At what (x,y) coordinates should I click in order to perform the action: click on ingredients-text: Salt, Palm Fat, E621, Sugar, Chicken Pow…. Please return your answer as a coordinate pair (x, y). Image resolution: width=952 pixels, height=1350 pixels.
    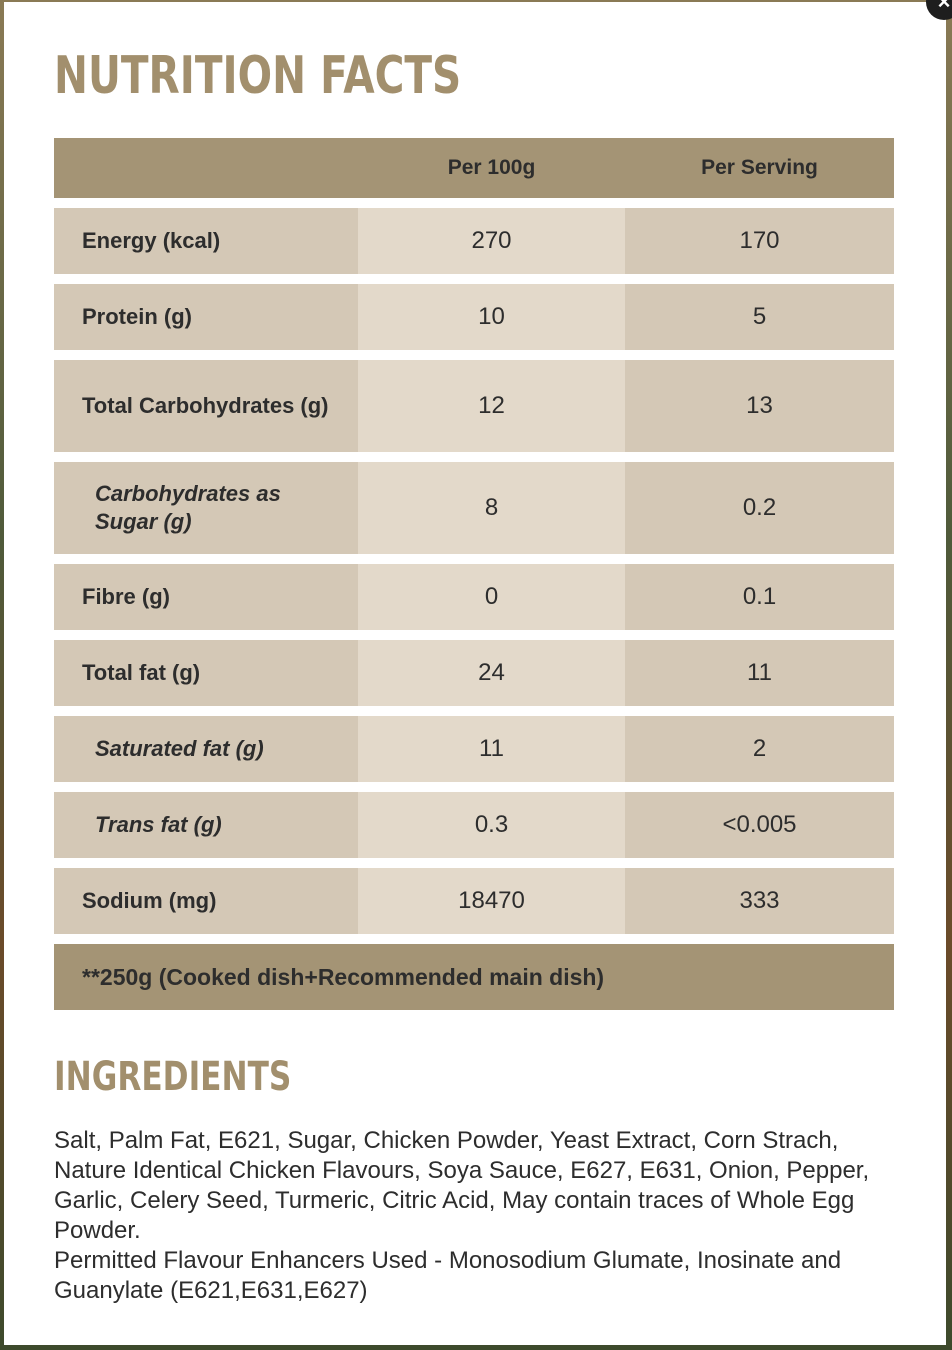
    Looking at the image, I should click on (462, 1185).